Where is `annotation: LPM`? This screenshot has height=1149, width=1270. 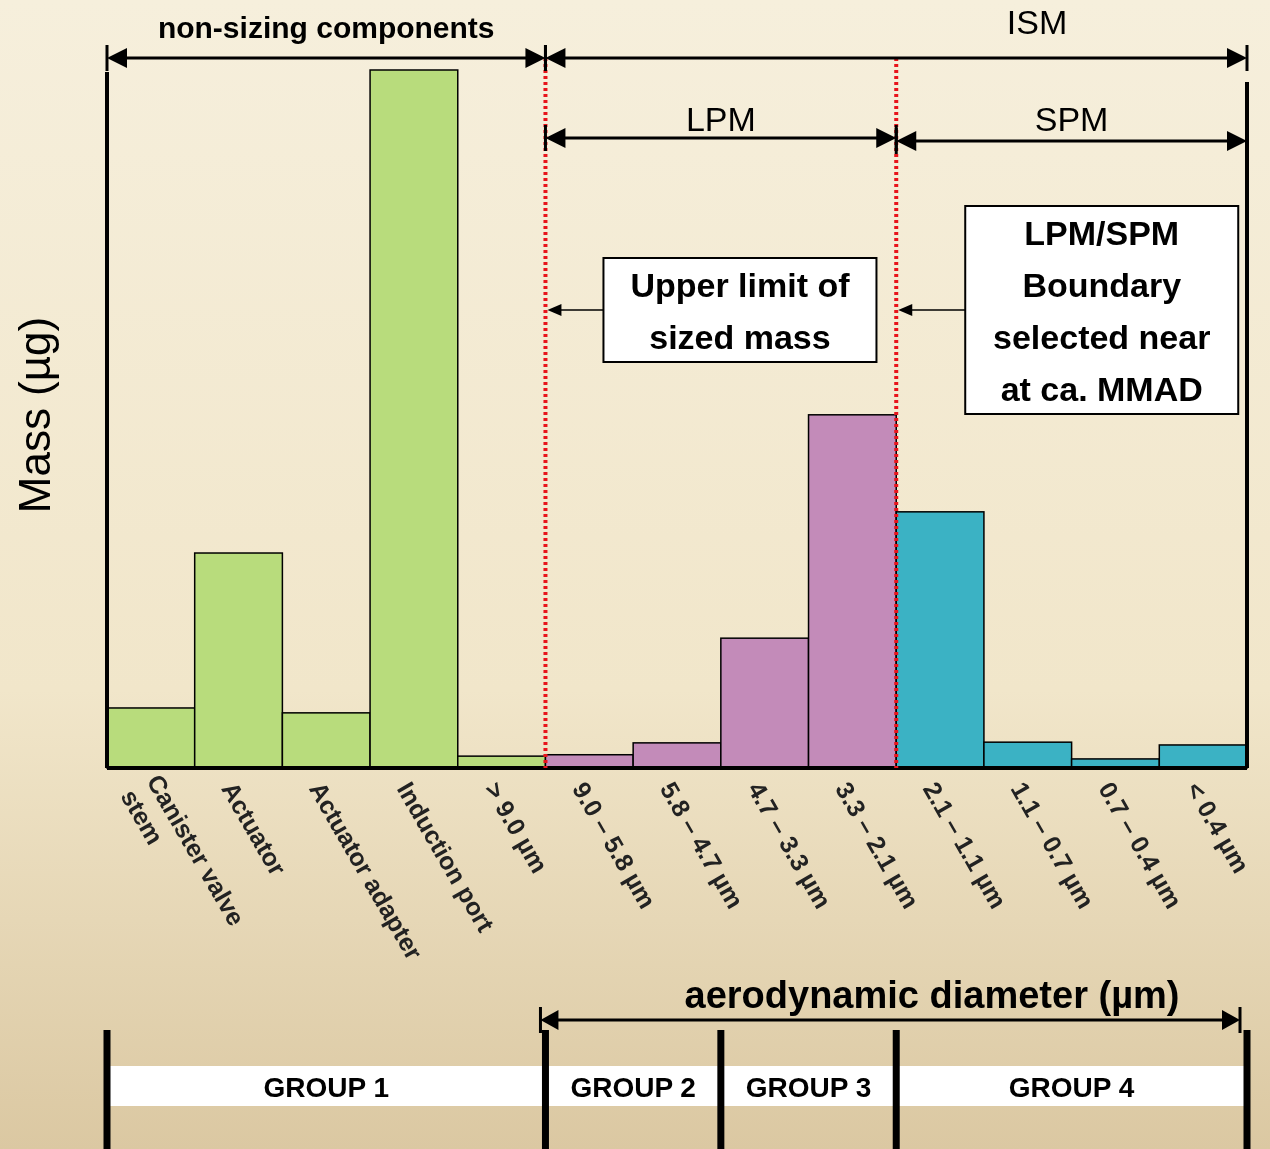 annotation: LPM is located at coordinates (720, 119).